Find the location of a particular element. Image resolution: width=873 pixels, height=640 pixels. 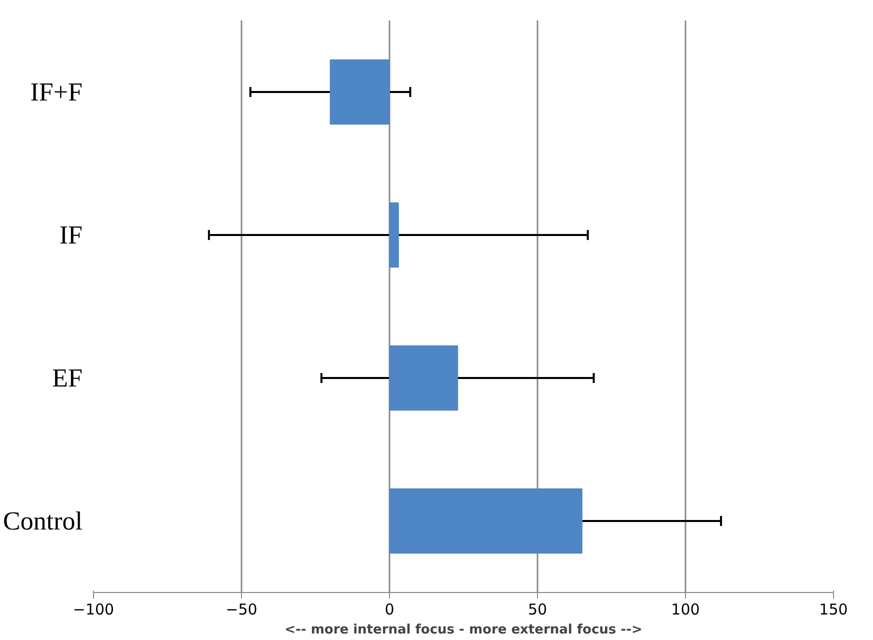

x-tick-label: −100 is located at coordinates (93, 609).